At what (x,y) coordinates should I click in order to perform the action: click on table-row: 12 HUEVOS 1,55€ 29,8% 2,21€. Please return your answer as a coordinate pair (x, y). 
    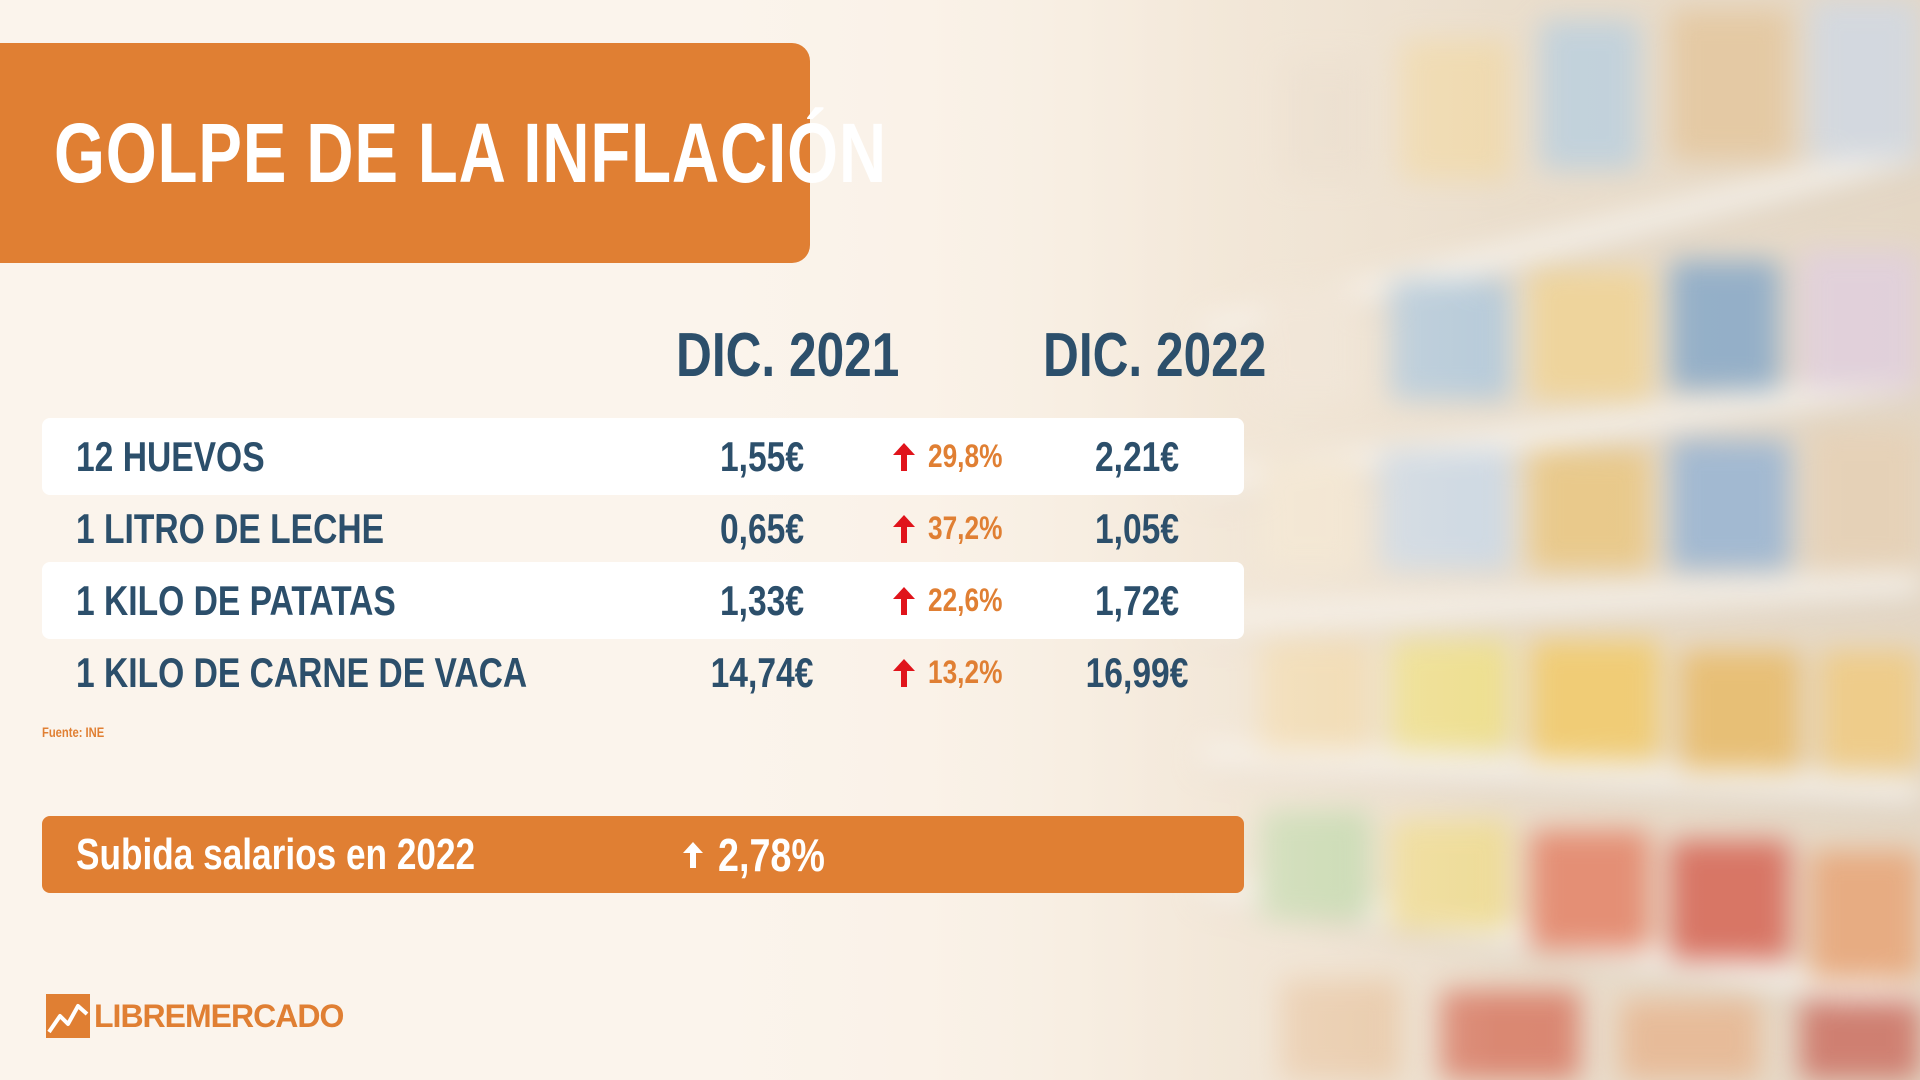
    Looking at the image, I should click on (643, 456).